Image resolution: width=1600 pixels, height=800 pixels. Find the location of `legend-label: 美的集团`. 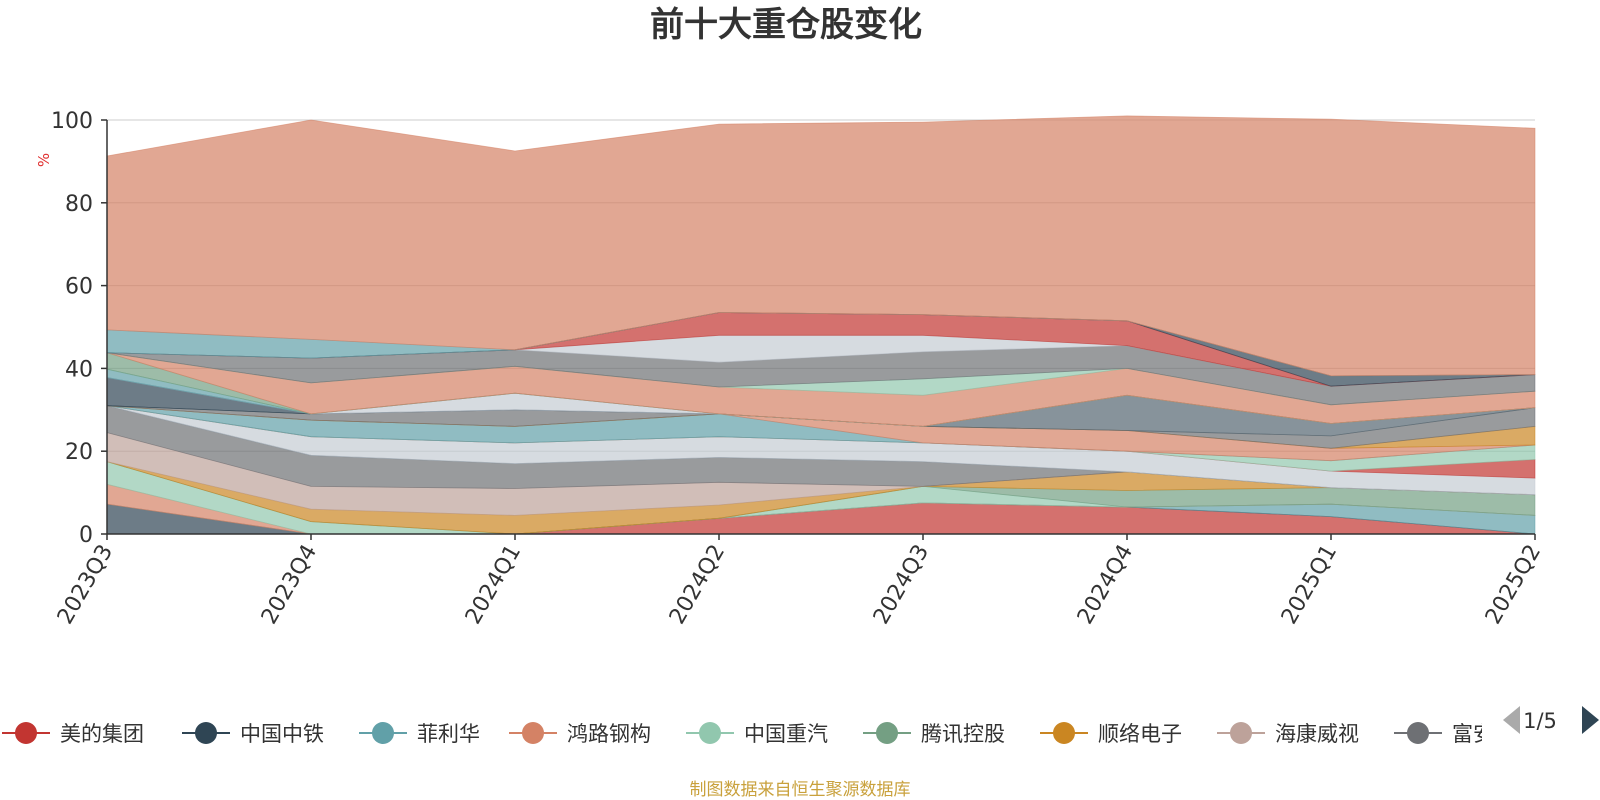

legend-label: 美的集团 is located at coordinates (102, 734).